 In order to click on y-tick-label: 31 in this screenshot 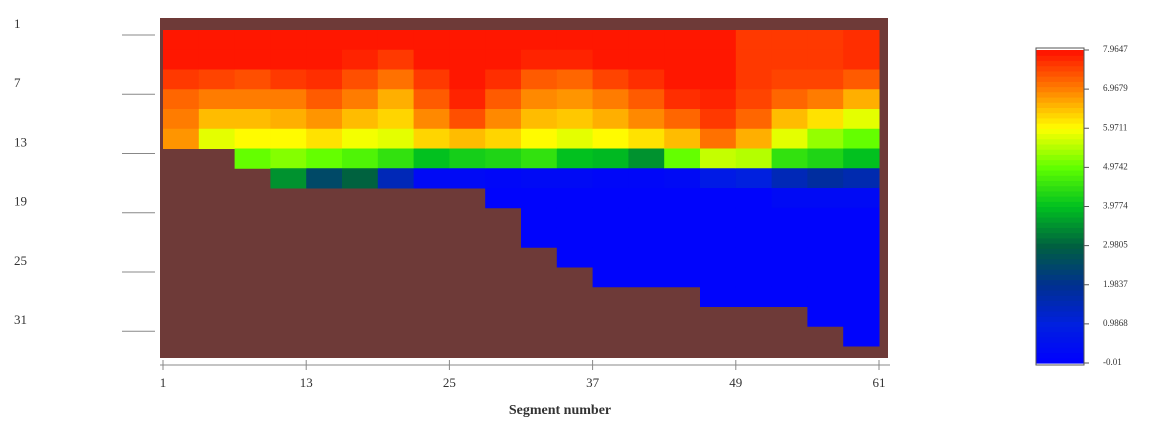, I will do `click(20, 319)`.